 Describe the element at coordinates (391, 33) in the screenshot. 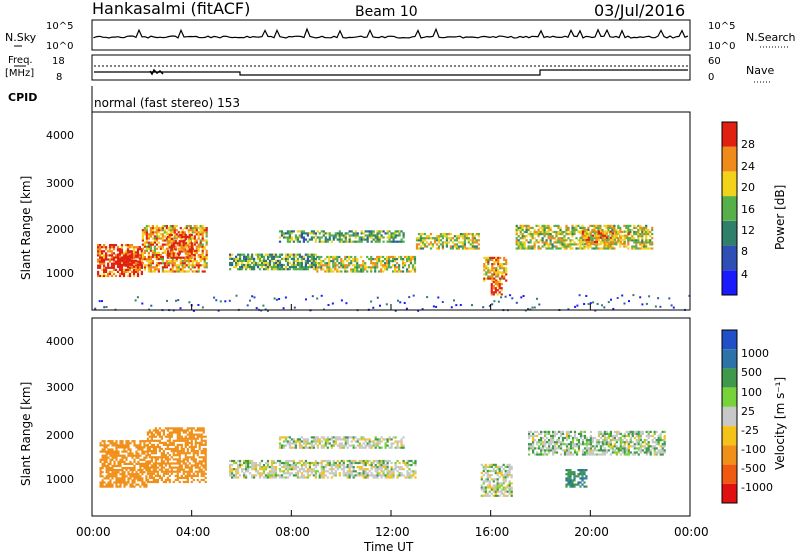

I see `noise-trace` at that location.